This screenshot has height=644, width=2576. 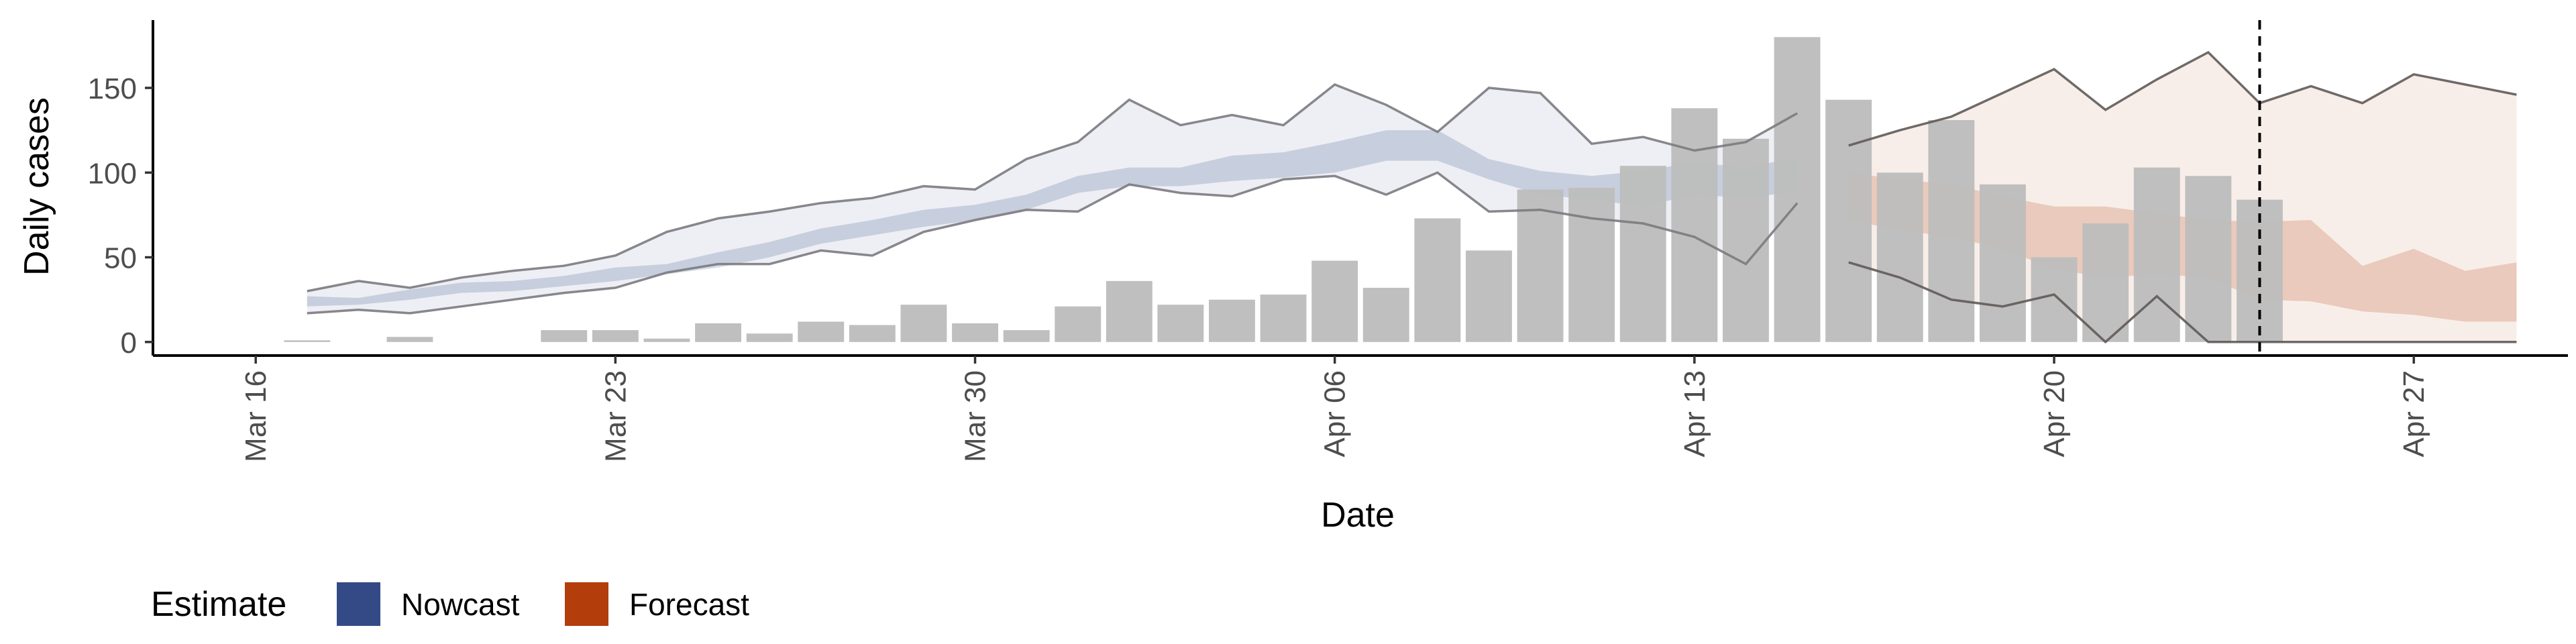 What do you see at coordinates (36, 186) in the screenshot?
I see `y-axis-title: Daily cases` at bounding box center [36, 186].